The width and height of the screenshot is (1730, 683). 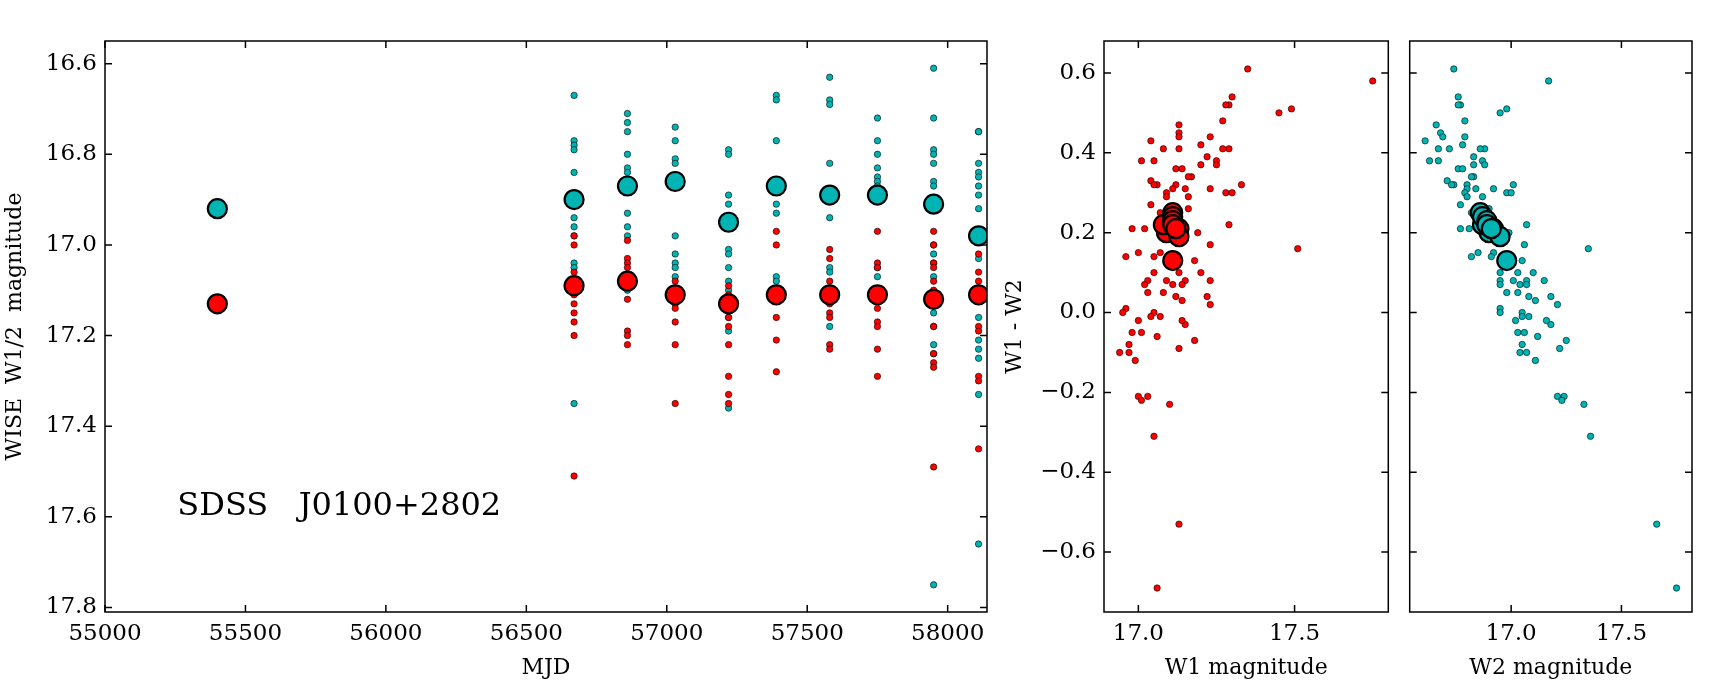 What do you see at coordinates (105, 631) in the screenshot?
I see `x-tick-label: 55000` at bounding box center [105, 631].